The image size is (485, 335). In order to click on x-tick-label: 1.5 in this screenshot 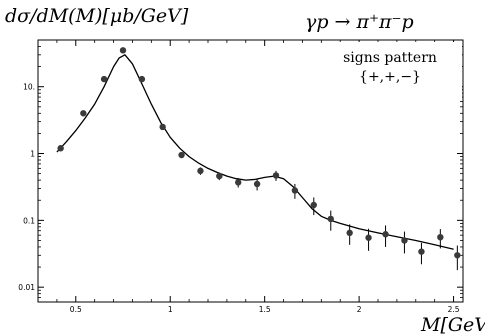, I will do `click(265, 309)`.